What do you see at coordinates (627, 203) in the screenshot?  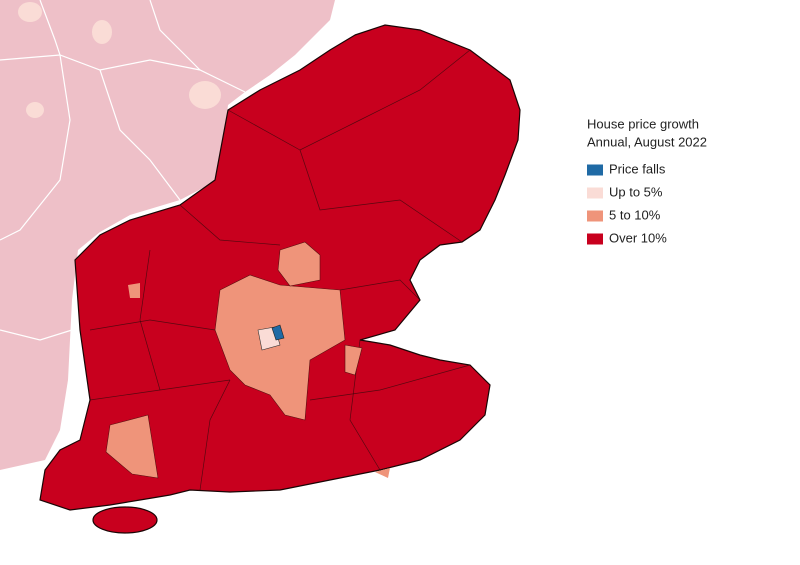 I see `legend: Price falls Up to 5% 5 to 10% Over 10%` at bounding box center [627, 203].